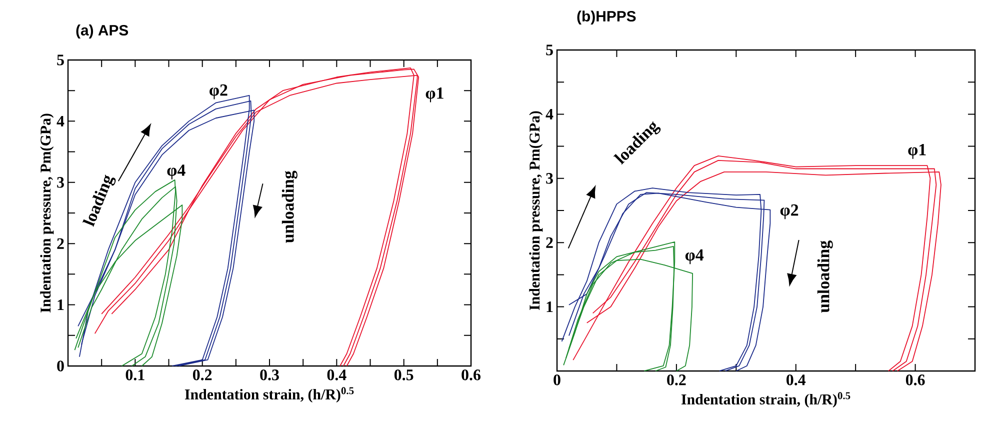 This screenshot has width=982, height=440. Describe the element at coordinates (60, 366) in the screenshot. I see `y-tick-label: 0` at that location.